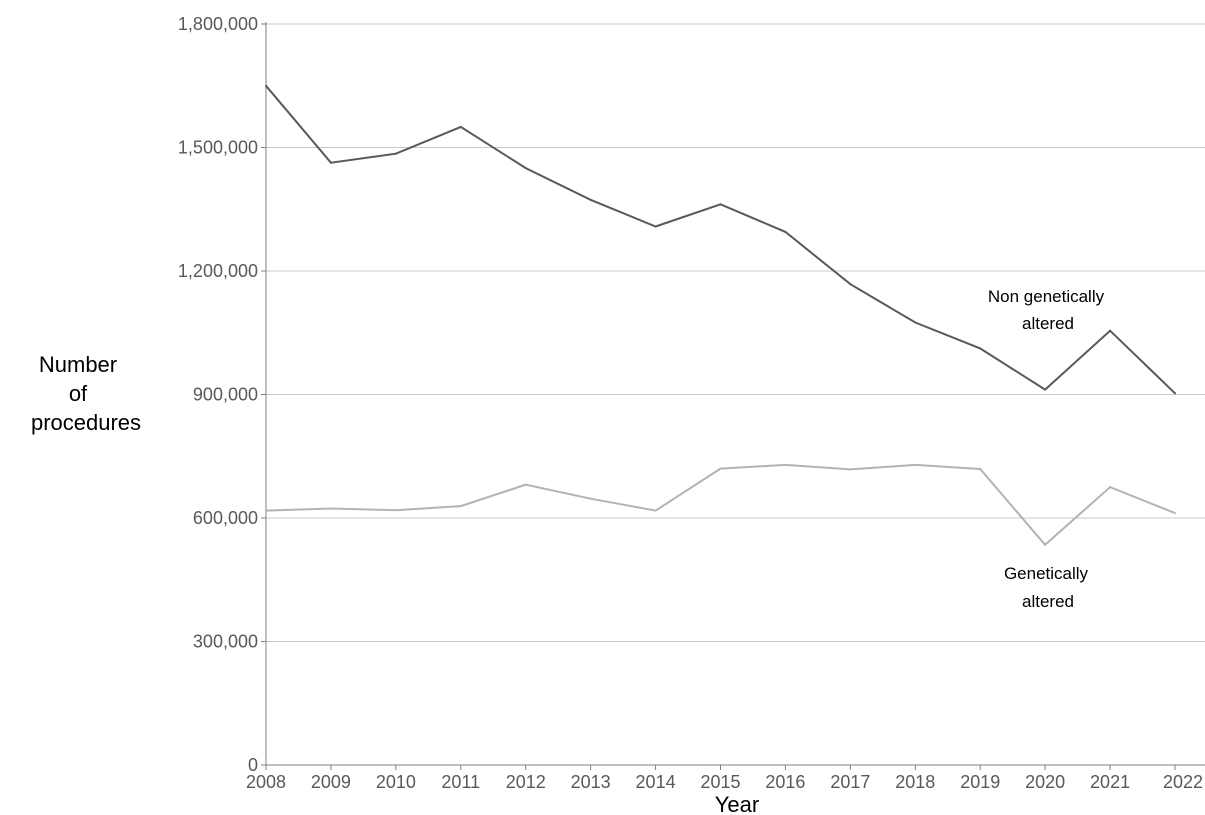  What do you see at coordinates (331, 782) in the screenshot?
I see `x-tick-label-1: 2009` at bounding box center [331, 782].